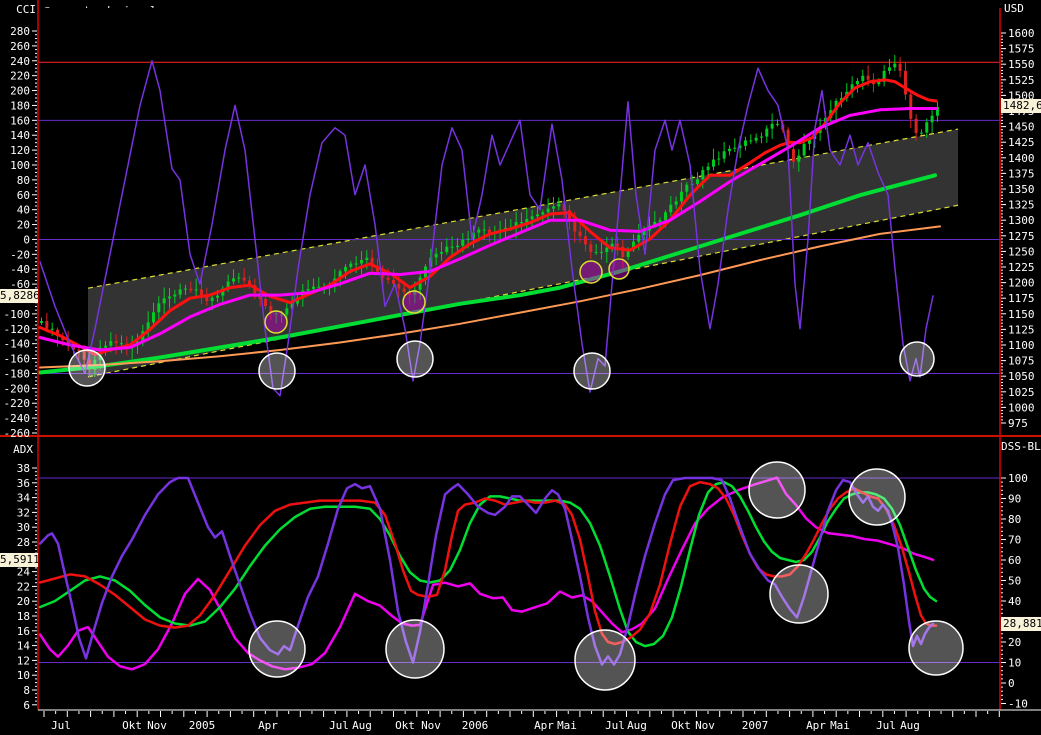 The height and width of the screenshot is (735, 1041). What do you see at coordinates (1021, 80) in the screenshot?
I see `axis-label: 1525` at bounding box center [1021, 80].